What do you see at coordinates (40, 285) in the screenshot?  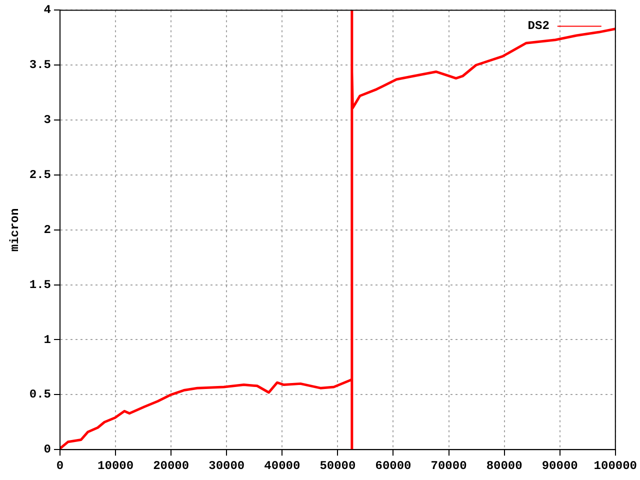 I see `y-tick-label: 1.5` at bounding box center [40, 285].